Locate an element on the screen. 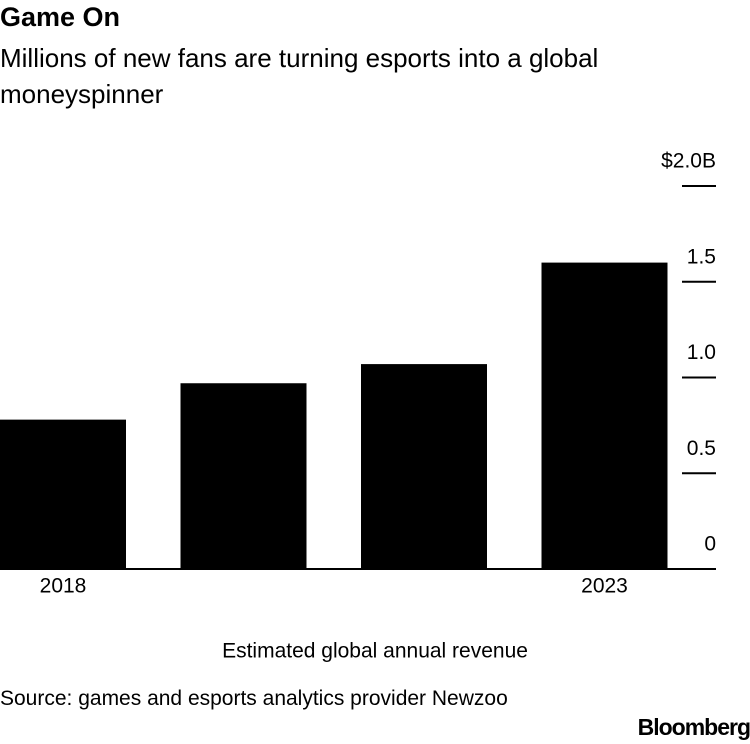 This screenshot has width=750, height=744. y-tick-label: 0 is located at coordinates (710, 544).